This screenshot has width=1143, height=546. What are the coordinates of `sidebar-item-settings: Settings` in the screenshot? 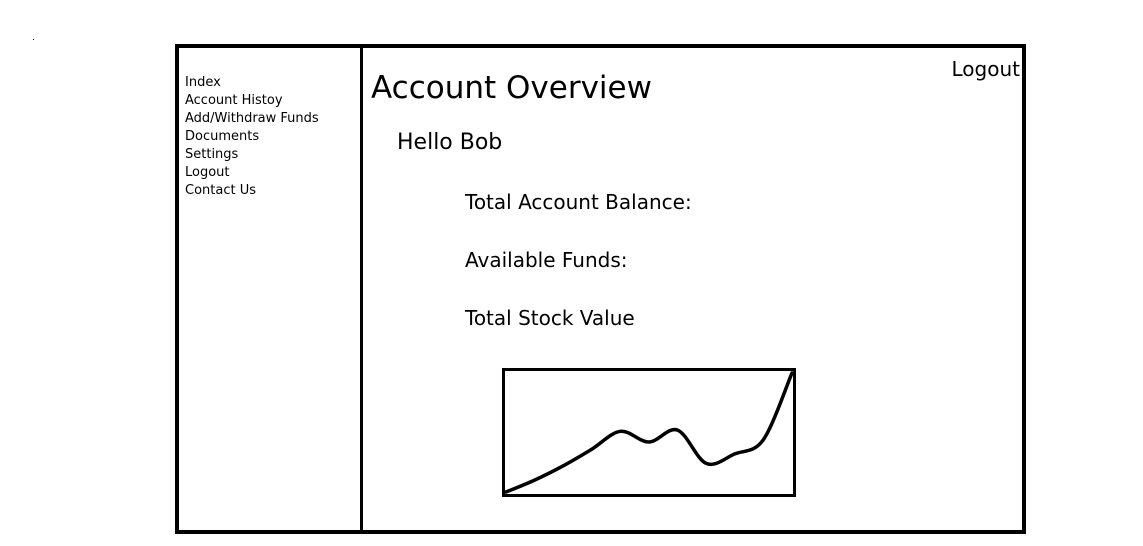 It's located at (212, 154).